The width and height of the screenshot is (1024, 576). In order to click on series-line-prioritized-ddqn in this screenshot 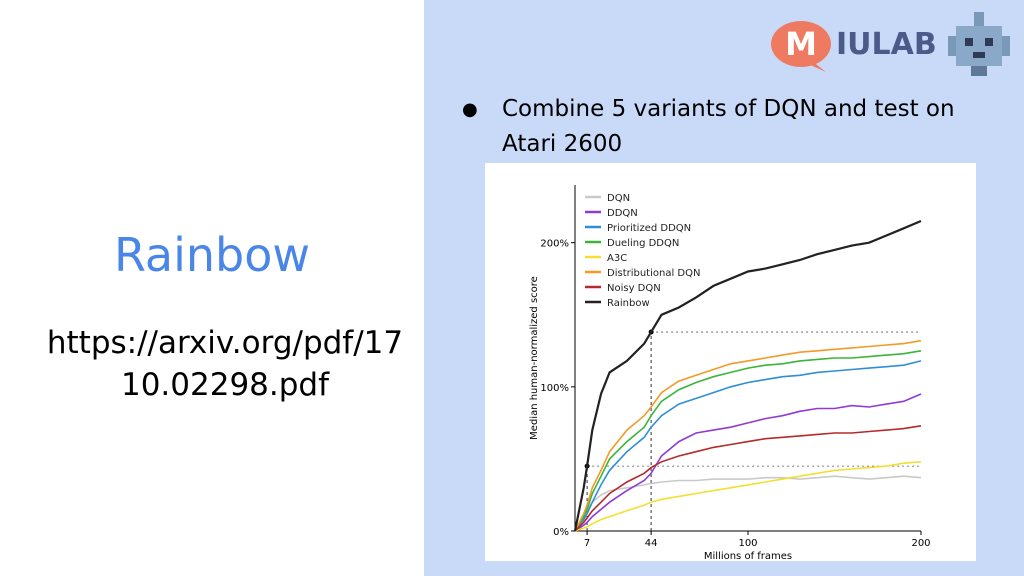, I will do `click(748, 446)`.